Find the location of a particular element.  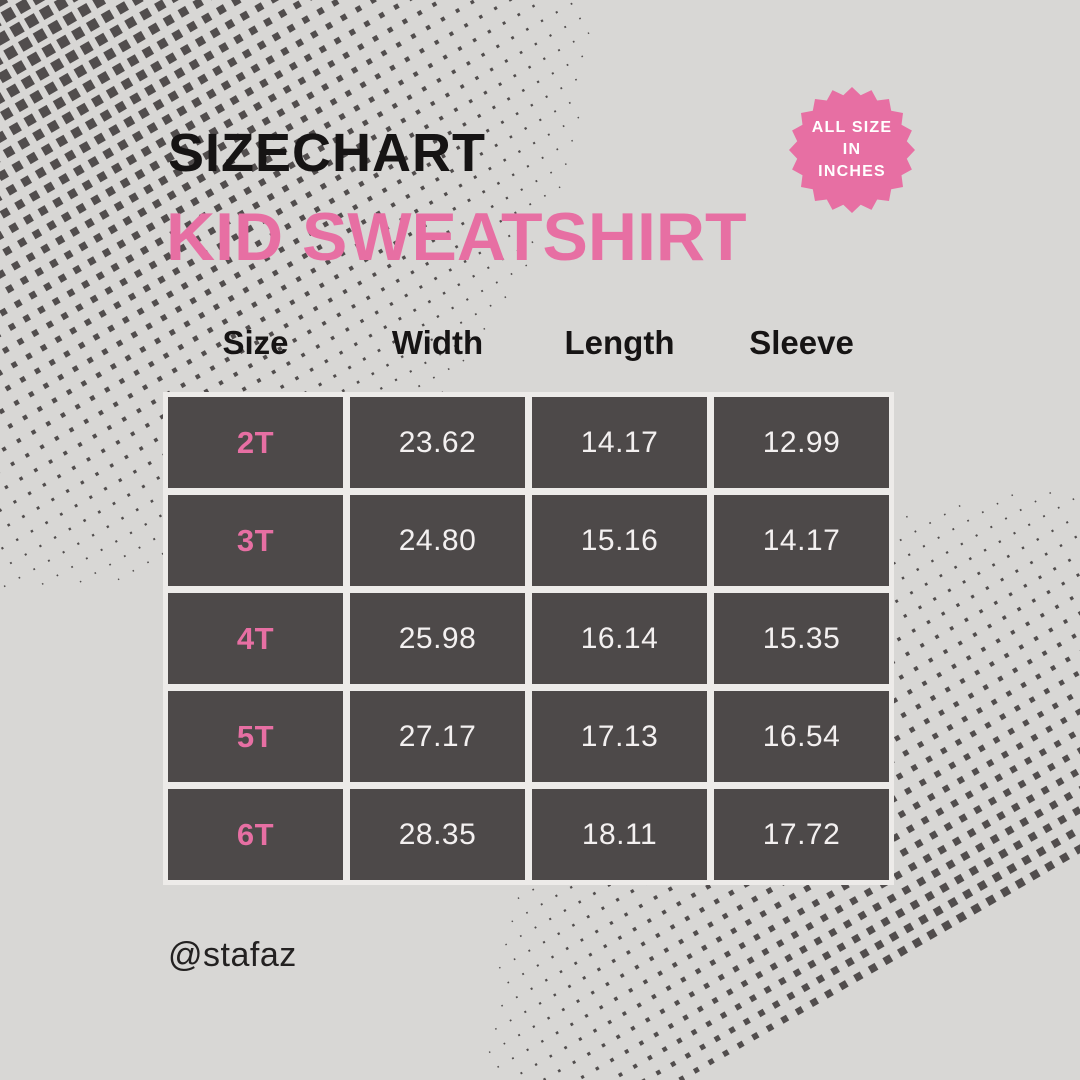

column-header-length: Length is located at coordinates (619, 342).